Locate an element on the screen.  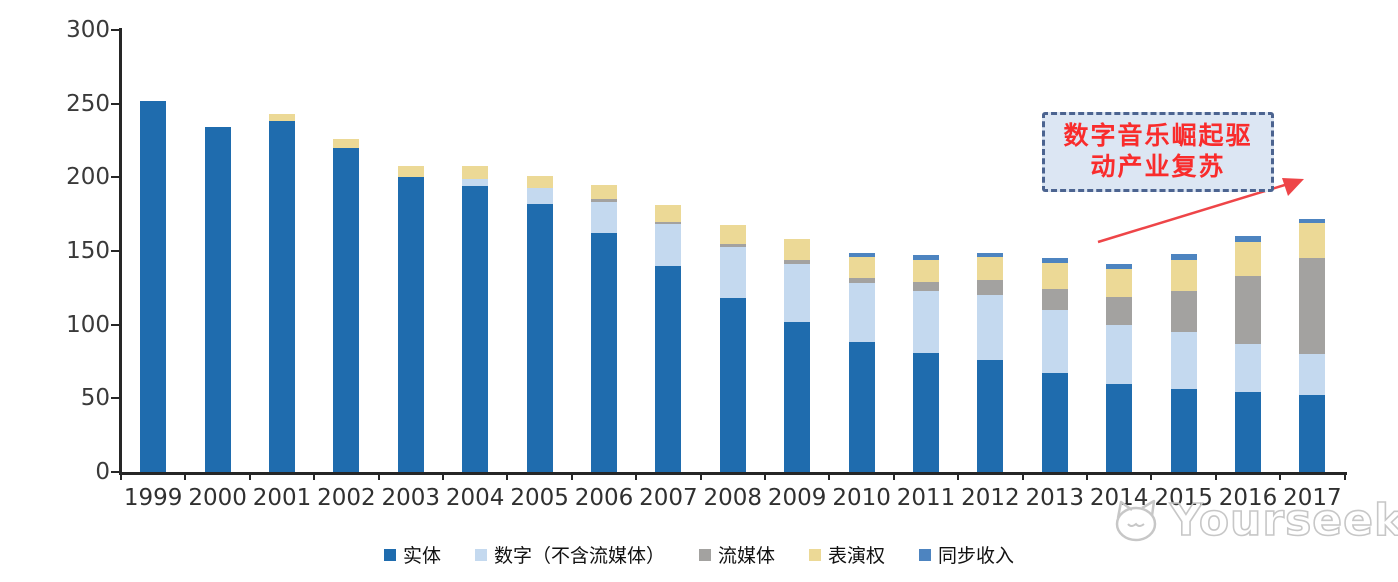
legend-label-streaming: 流媒体 is located at coordinates (746, 556).